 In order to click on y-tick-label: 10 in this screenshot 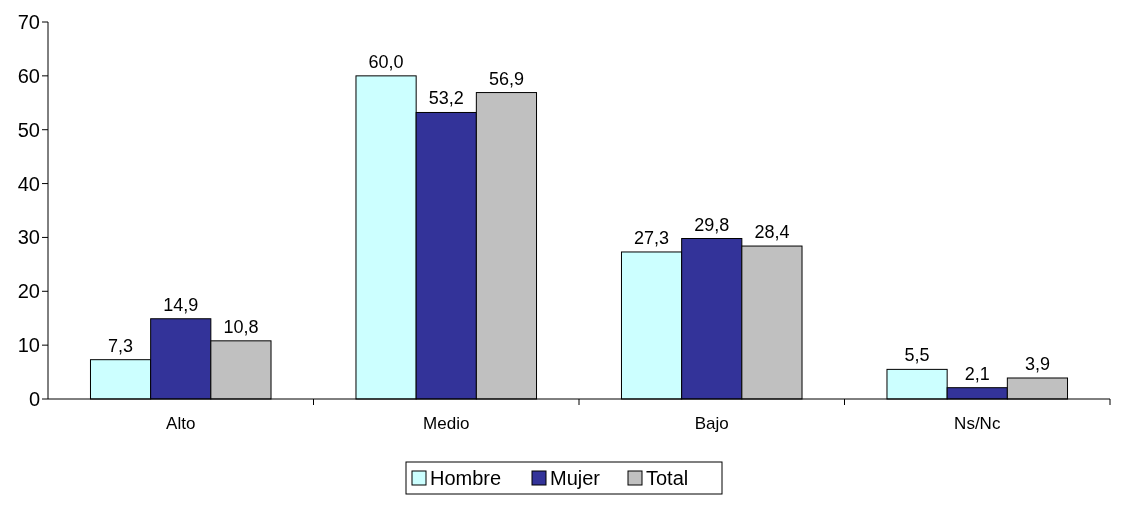, I will do `click(28, 345)`.